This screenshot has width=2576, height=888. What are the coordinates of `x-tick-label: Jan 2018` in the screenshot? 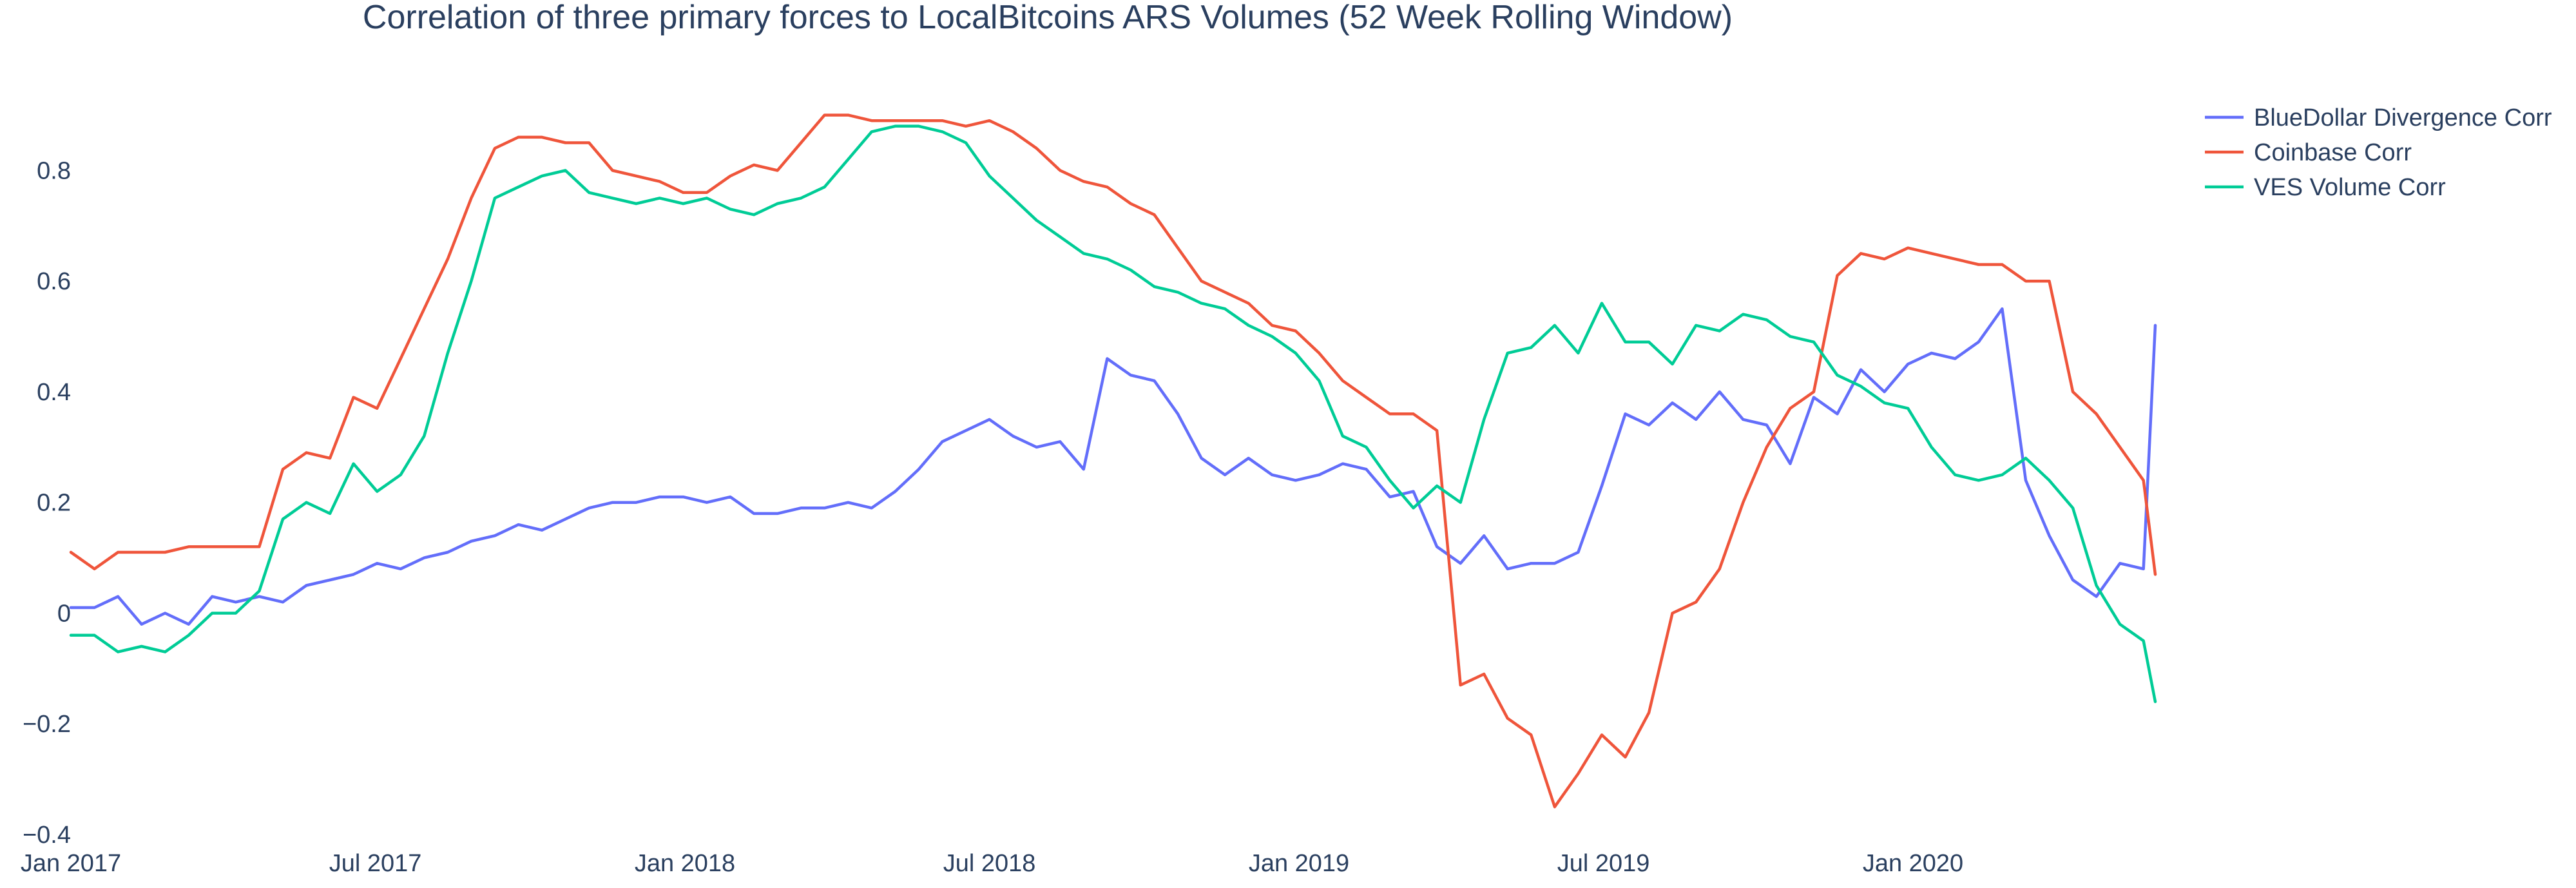 It's located at (685, 863).